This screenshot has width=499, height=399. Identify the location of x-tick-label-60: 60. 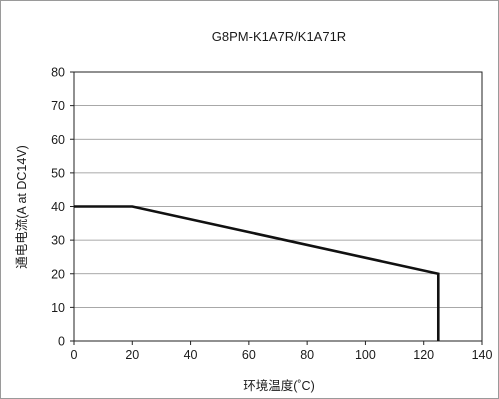
(249, 355).